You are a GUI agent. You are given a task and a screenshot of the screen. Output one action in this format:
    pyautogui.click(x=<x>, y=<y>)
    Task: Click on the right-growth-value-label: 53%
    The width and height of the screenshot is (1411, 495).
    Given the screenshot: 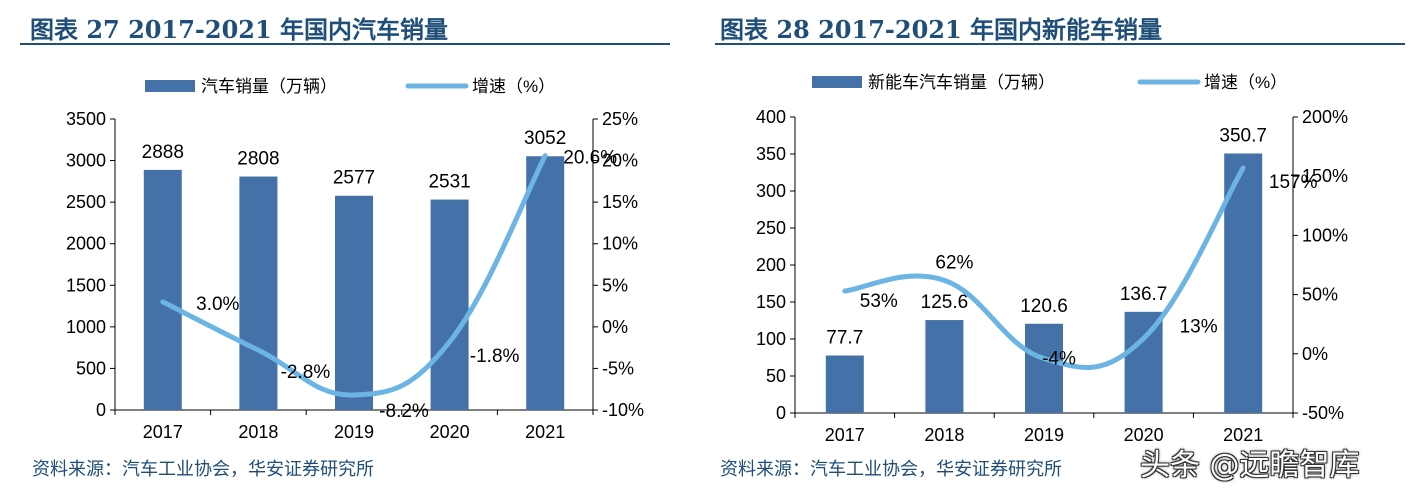 What is the action you would take?
    pyautogui.click(x=879, y=301)
    